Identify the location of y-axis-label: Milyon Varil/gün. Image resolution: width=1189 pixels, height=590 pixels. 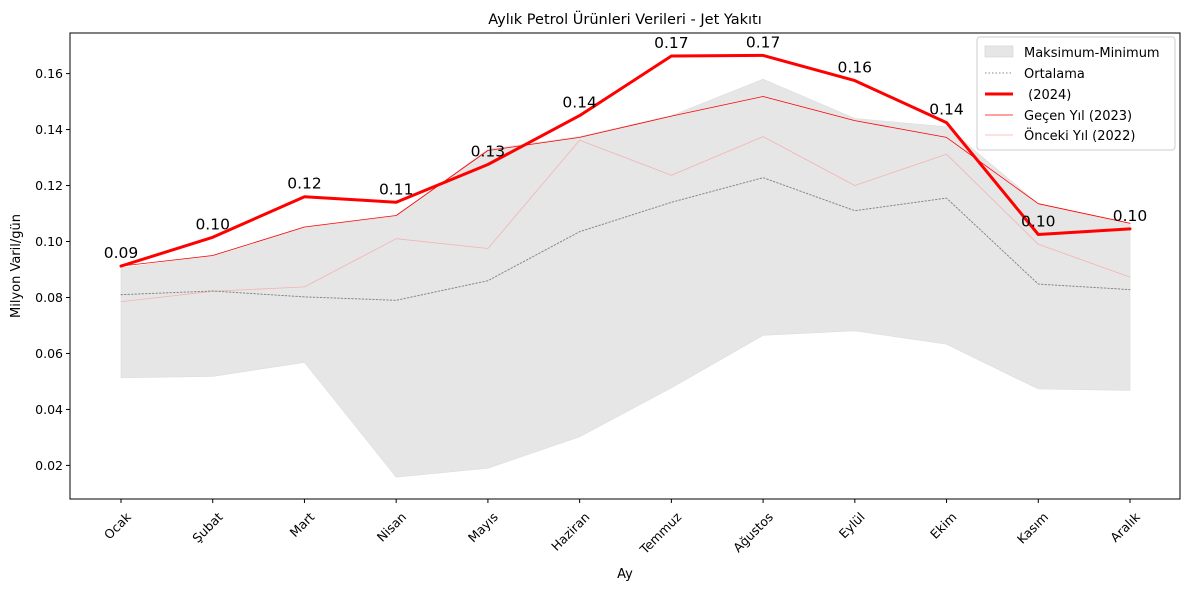
(16, 266).